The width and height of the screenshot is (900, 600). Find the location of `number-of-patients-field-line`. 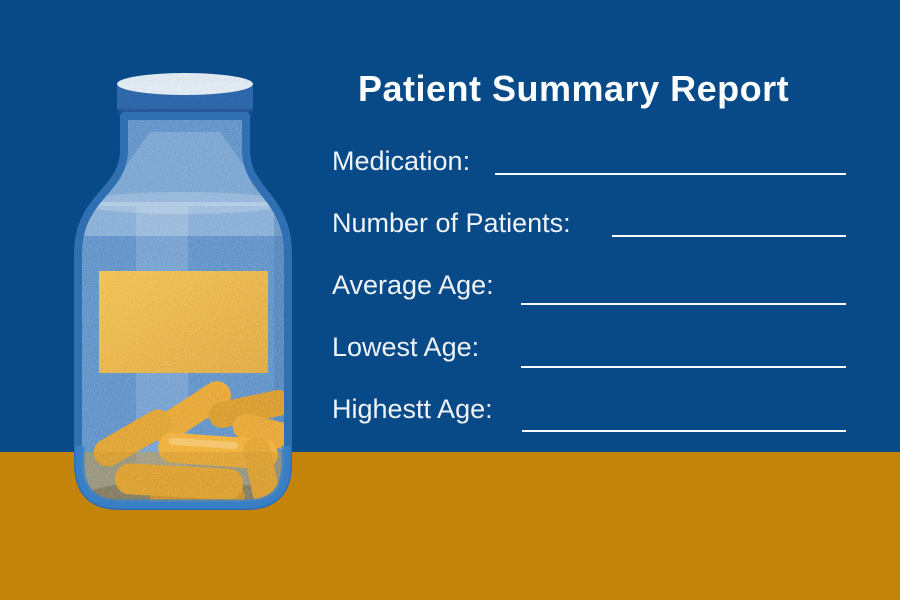

number-of-patients-field-line is located at coordinates (729, 236).